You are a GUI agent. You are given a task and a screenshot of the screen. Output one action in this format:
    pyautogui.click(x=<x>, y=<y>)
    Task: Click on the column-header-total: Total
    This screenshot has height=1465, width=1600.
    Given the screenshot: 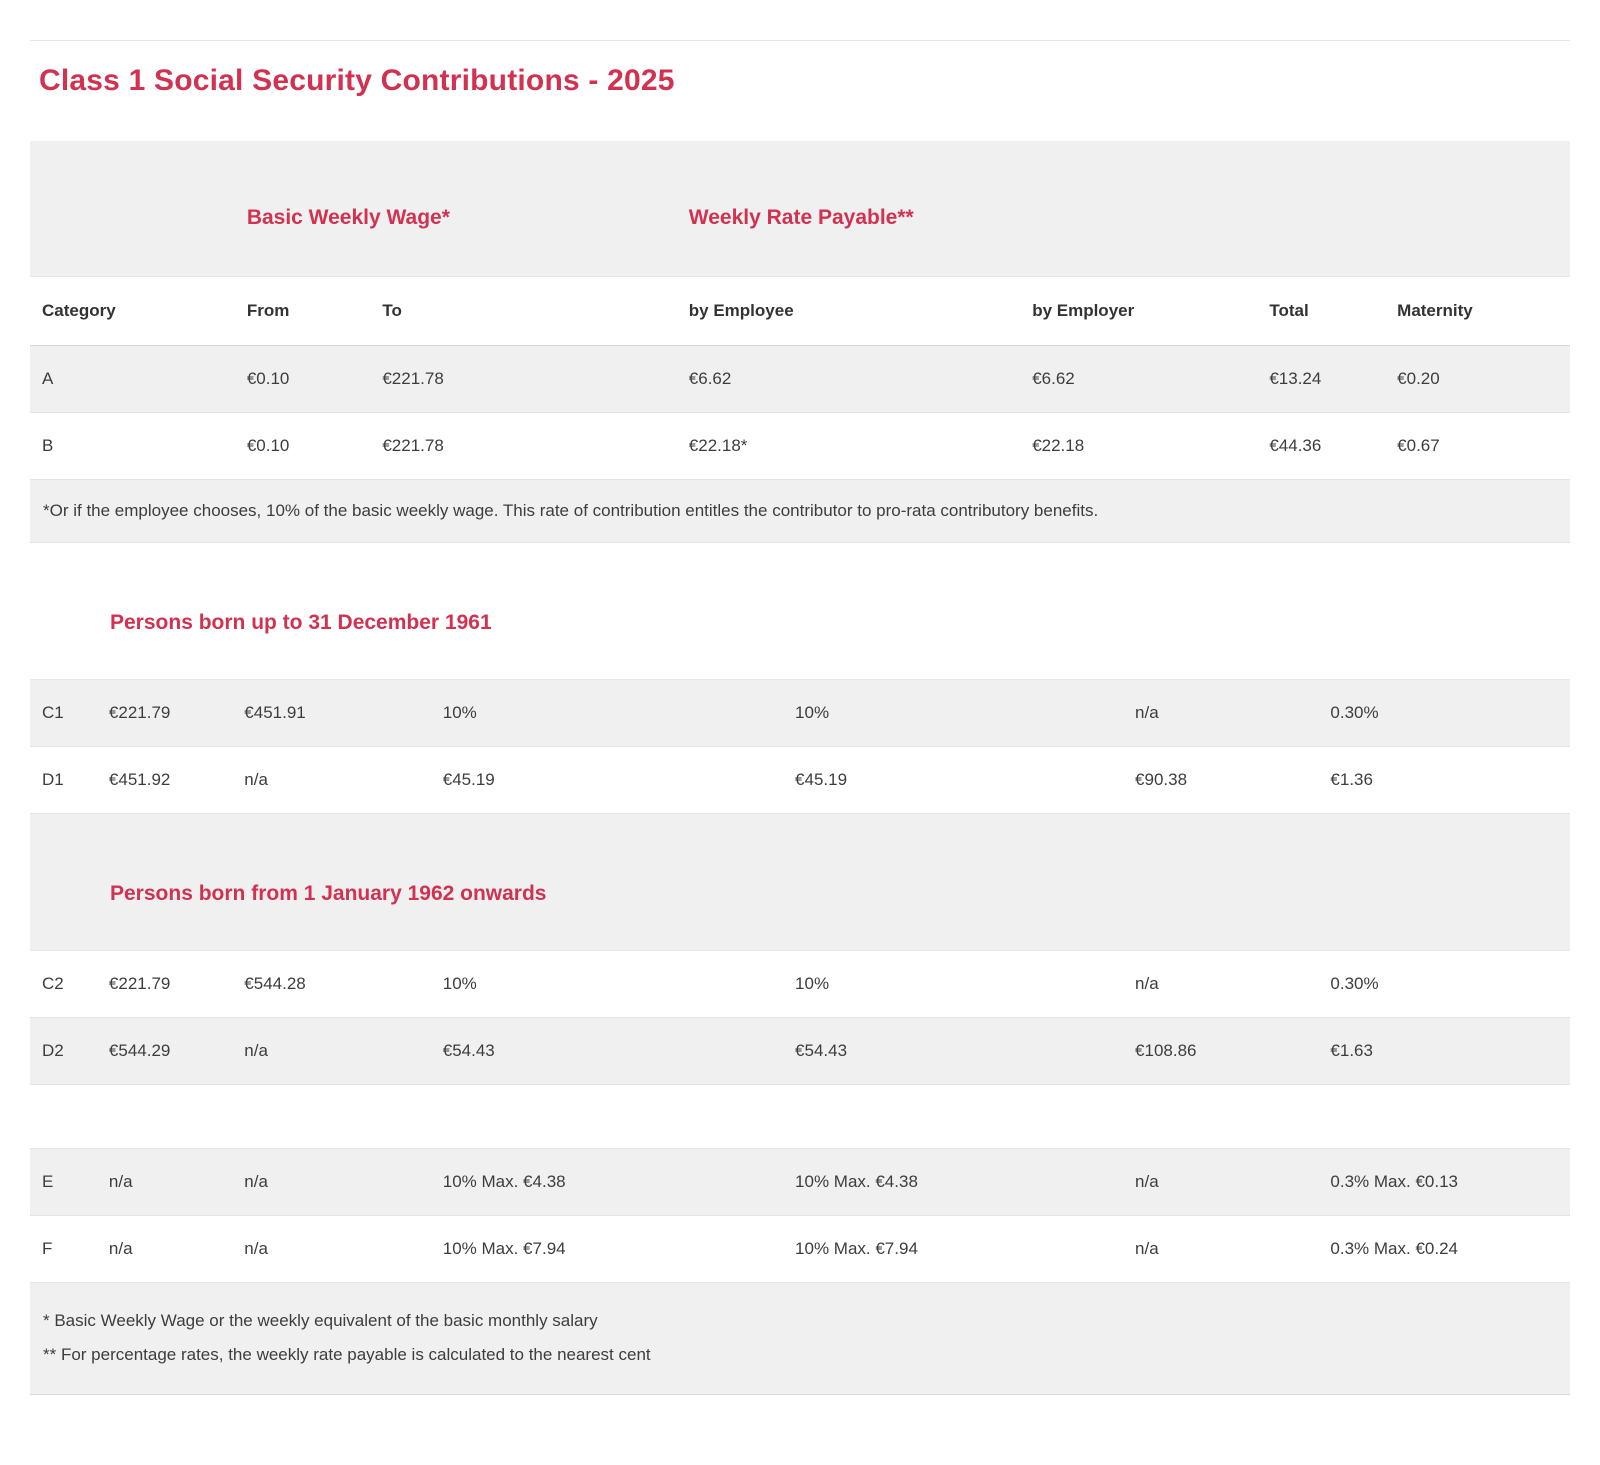 What is the action you would take?
    pyautogui.click(x=1321, y=311)
    